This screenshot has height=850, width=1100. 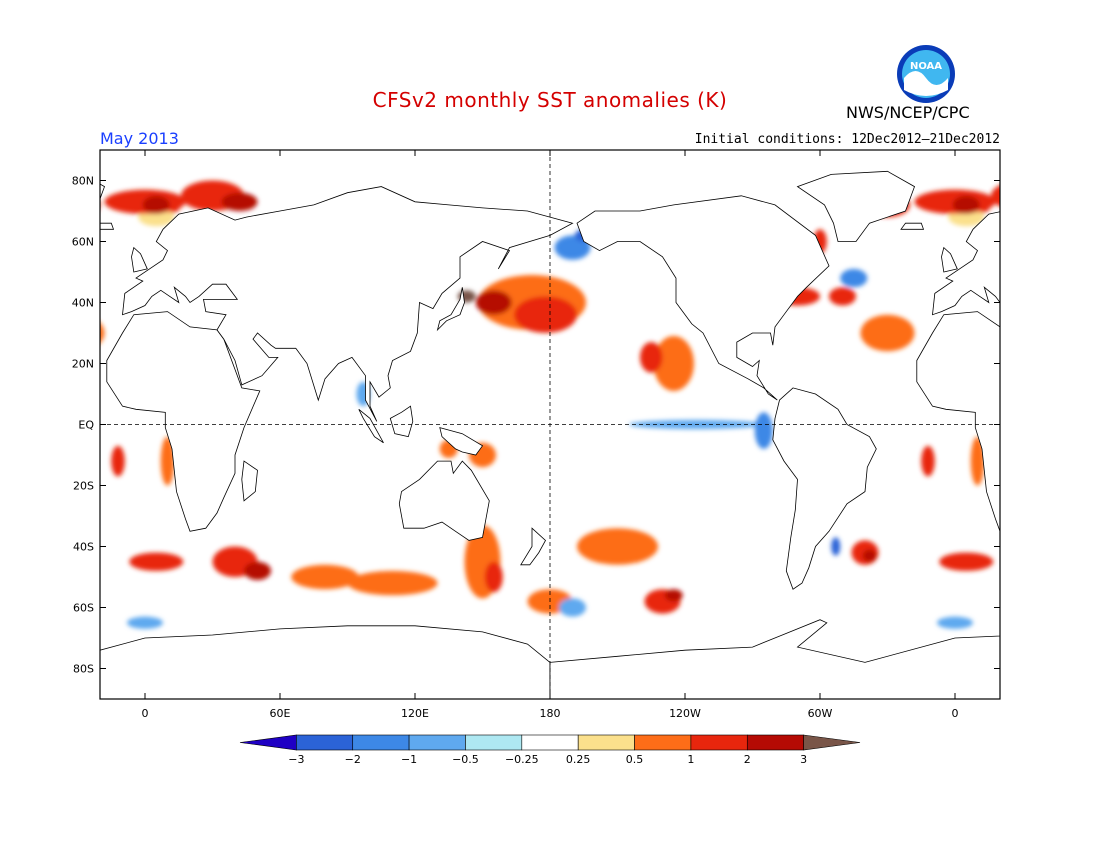 What do you see at coordinates (83, 547) in the screenshot?
I see `lat-tick-label: 40S` at bounding box center [83, 547].